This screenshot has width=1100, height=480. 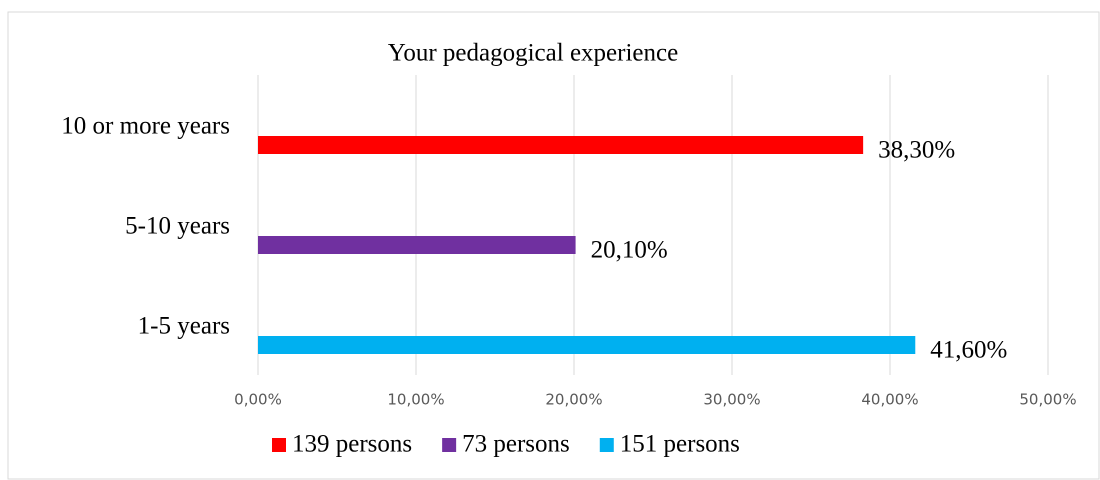 I want to click on x-tick-label: 20,00%, so click(x=573, y=400).